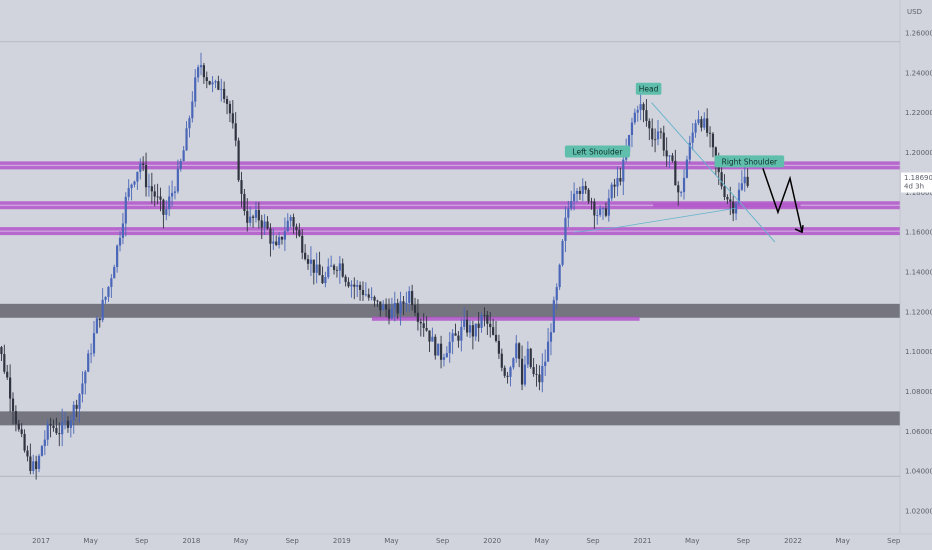 The width and height of the screenshot is (932, 550). I want to click on annotation-label: Head, so click(649, 89).